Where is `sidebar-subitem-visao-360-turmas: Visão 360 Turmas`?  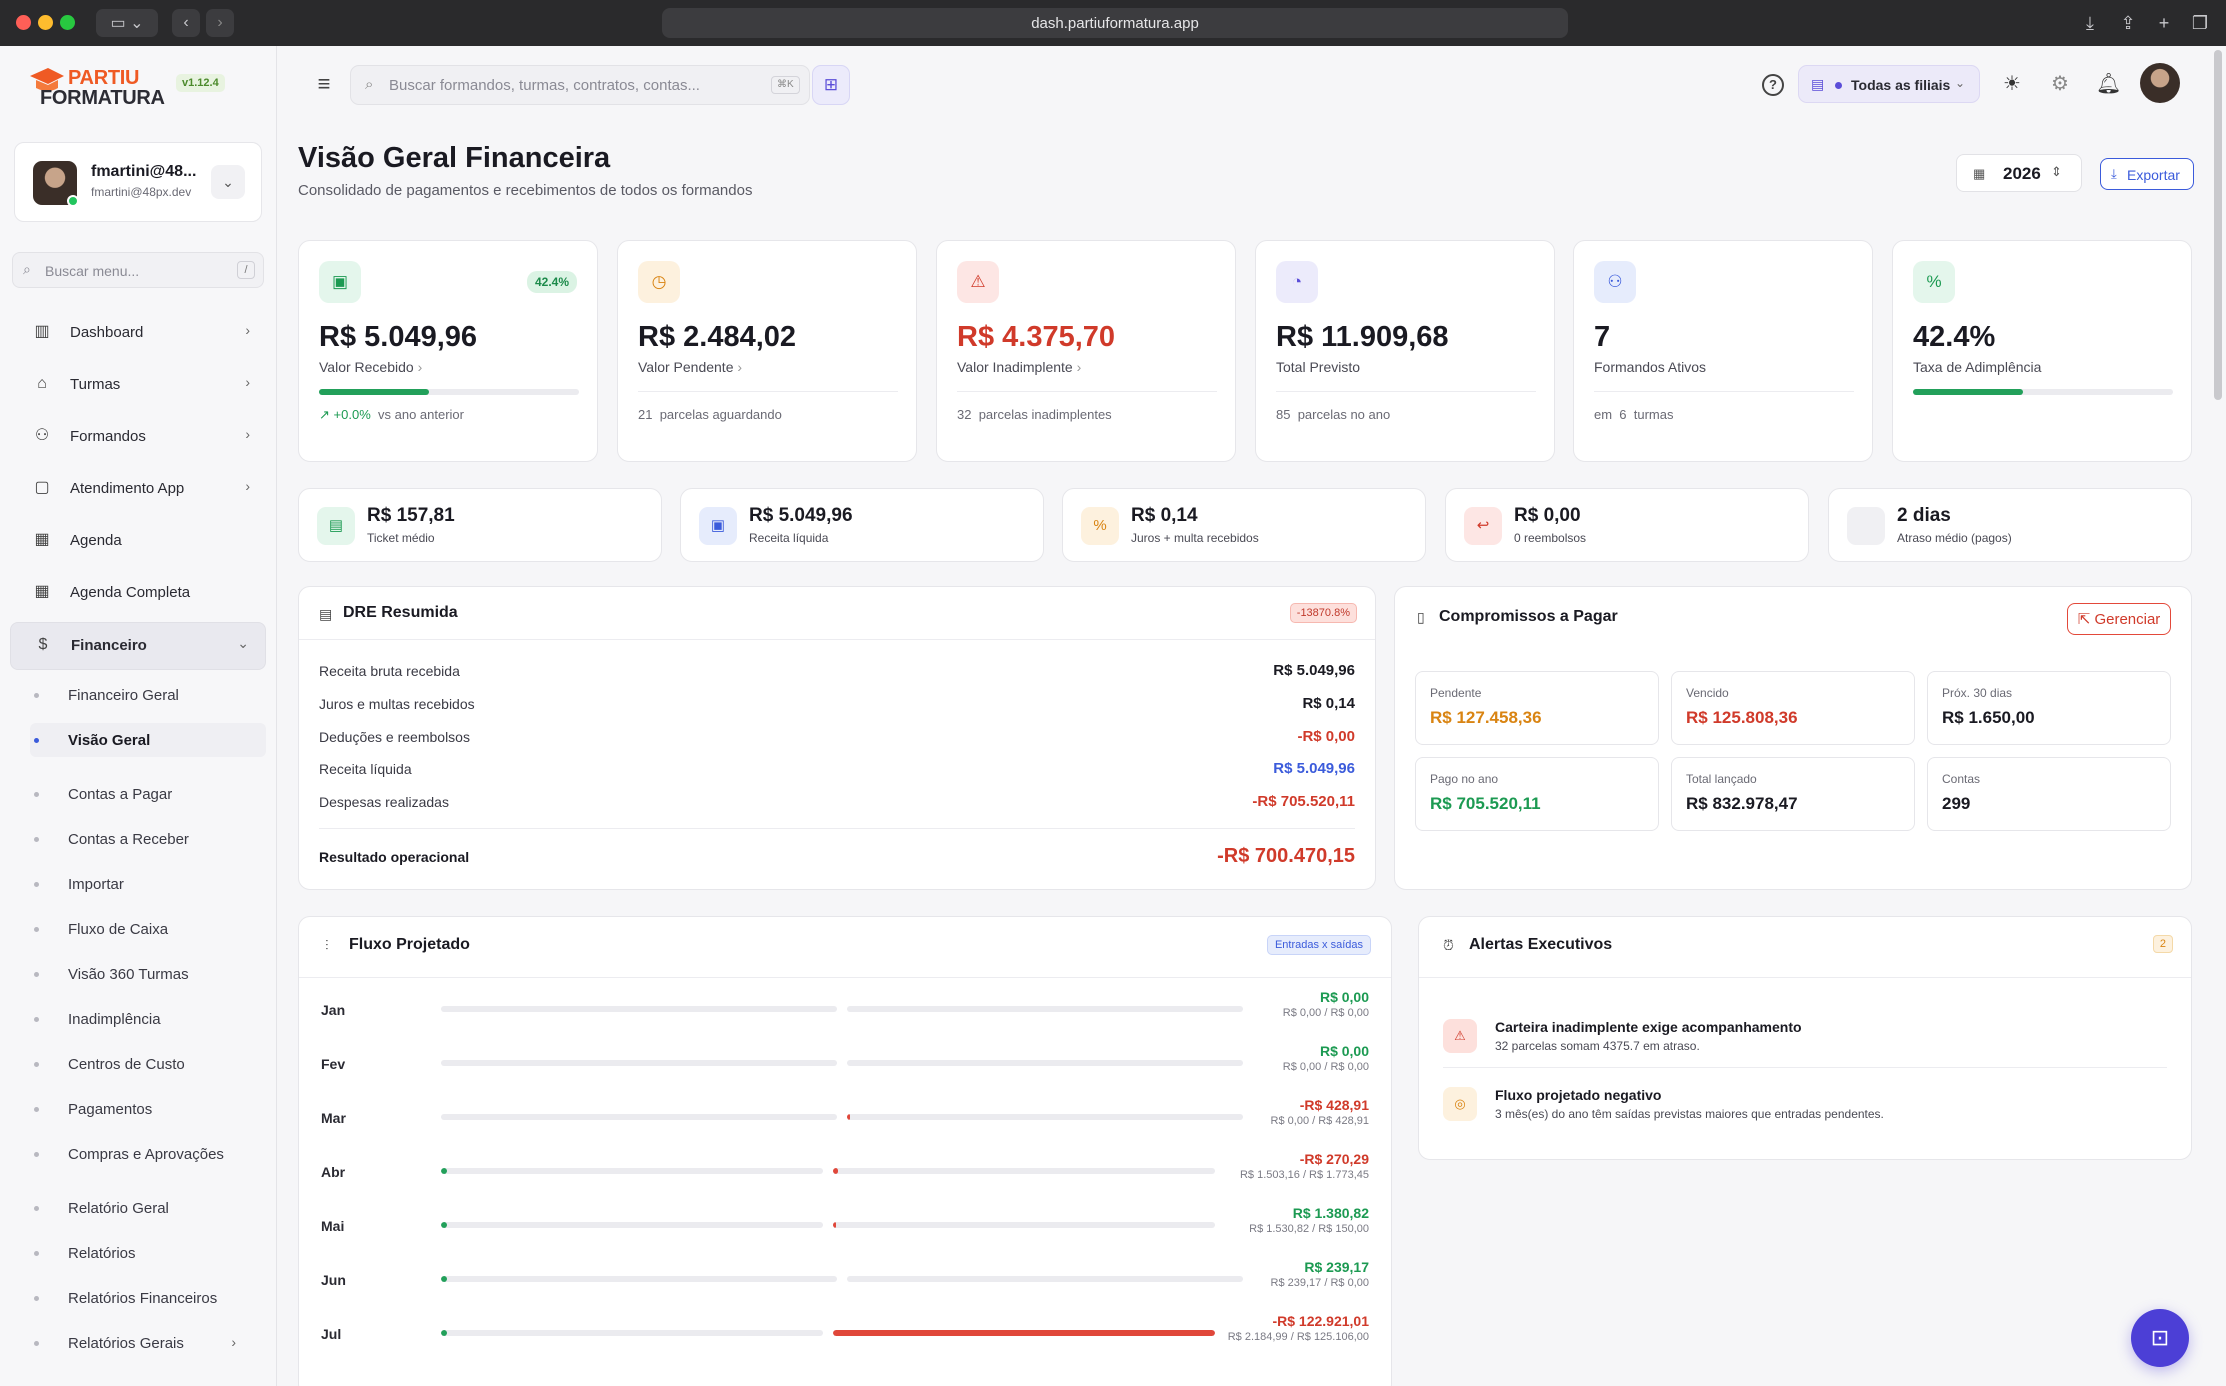
sidebar-subitem-visao-360-turmas: Visão 360 Turmas is located at coordinates (148, 974).